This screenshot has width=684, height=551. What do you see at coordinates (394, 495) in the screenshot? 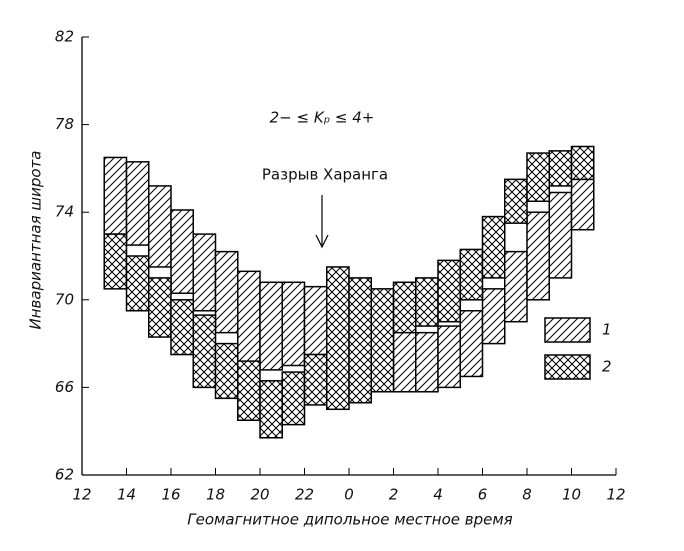
I see `x-tick-label: 2` at bounding box center [394, 495].